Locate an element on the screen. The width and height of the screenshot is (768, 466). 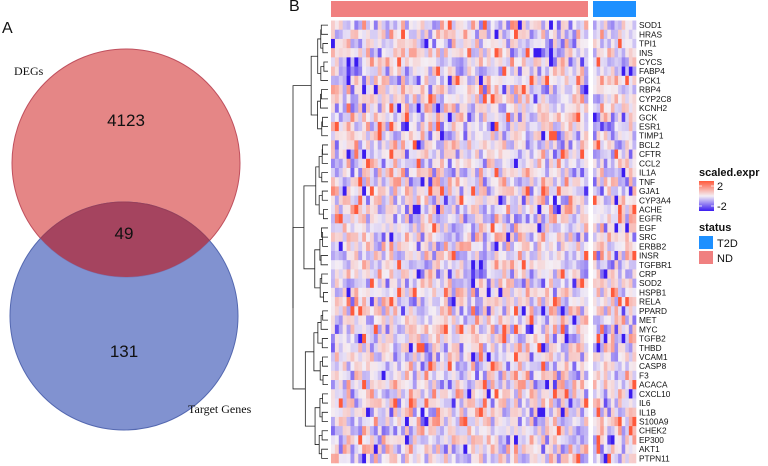
gene-label-tgfbr1: TGFBR1 is located at coordinates (655, 265).